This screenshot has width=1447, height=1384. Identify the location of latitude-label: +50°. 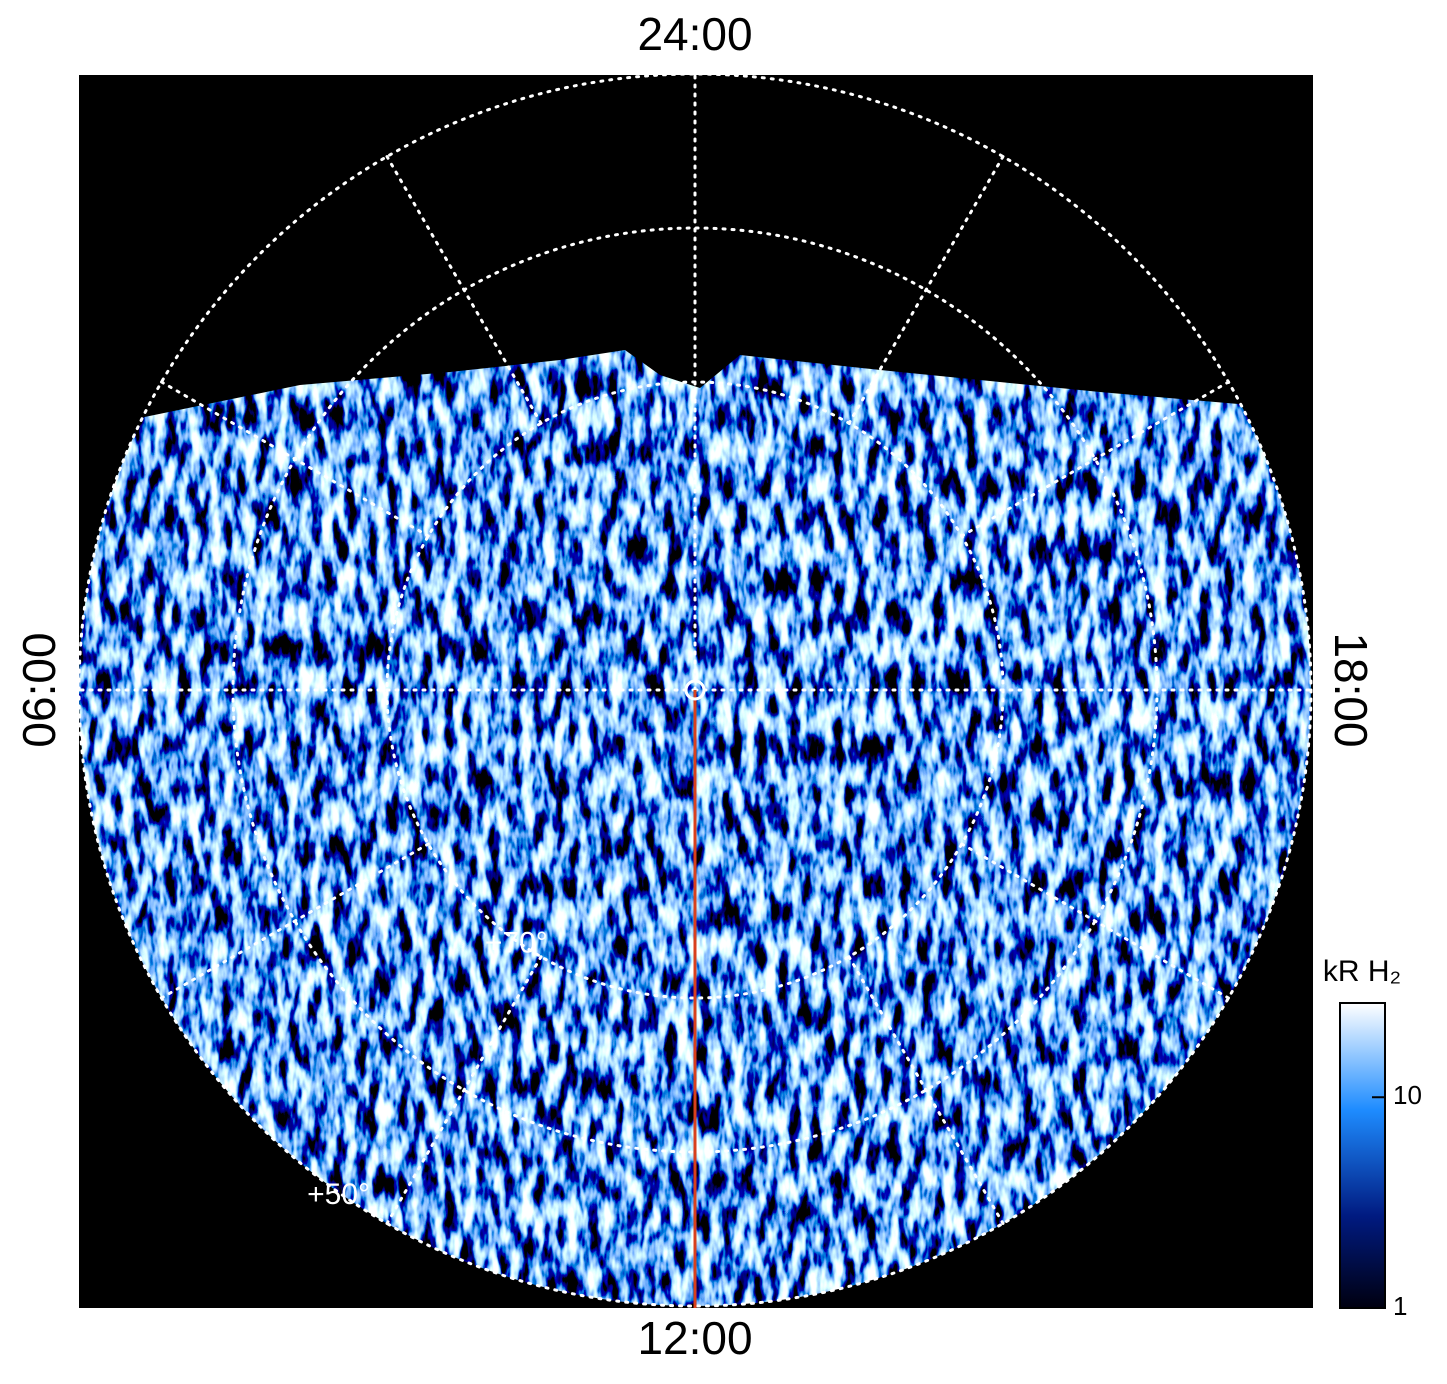
(338, 1194).